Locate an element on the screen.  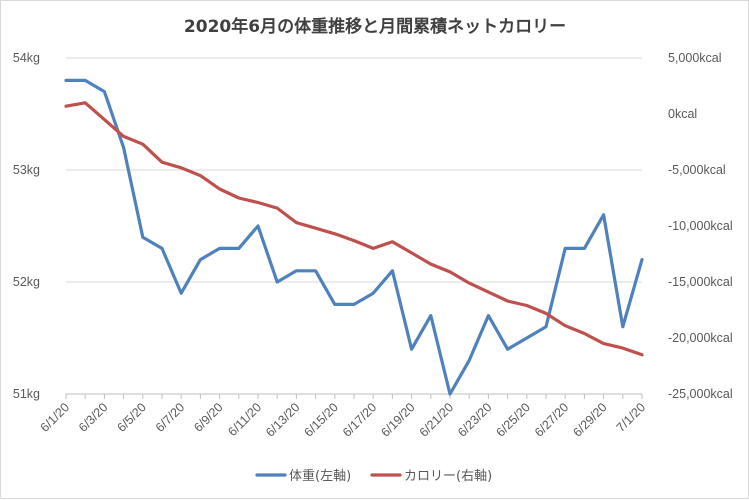
x-tick-label: 7/1/20 is located at coordinates (631, 417).